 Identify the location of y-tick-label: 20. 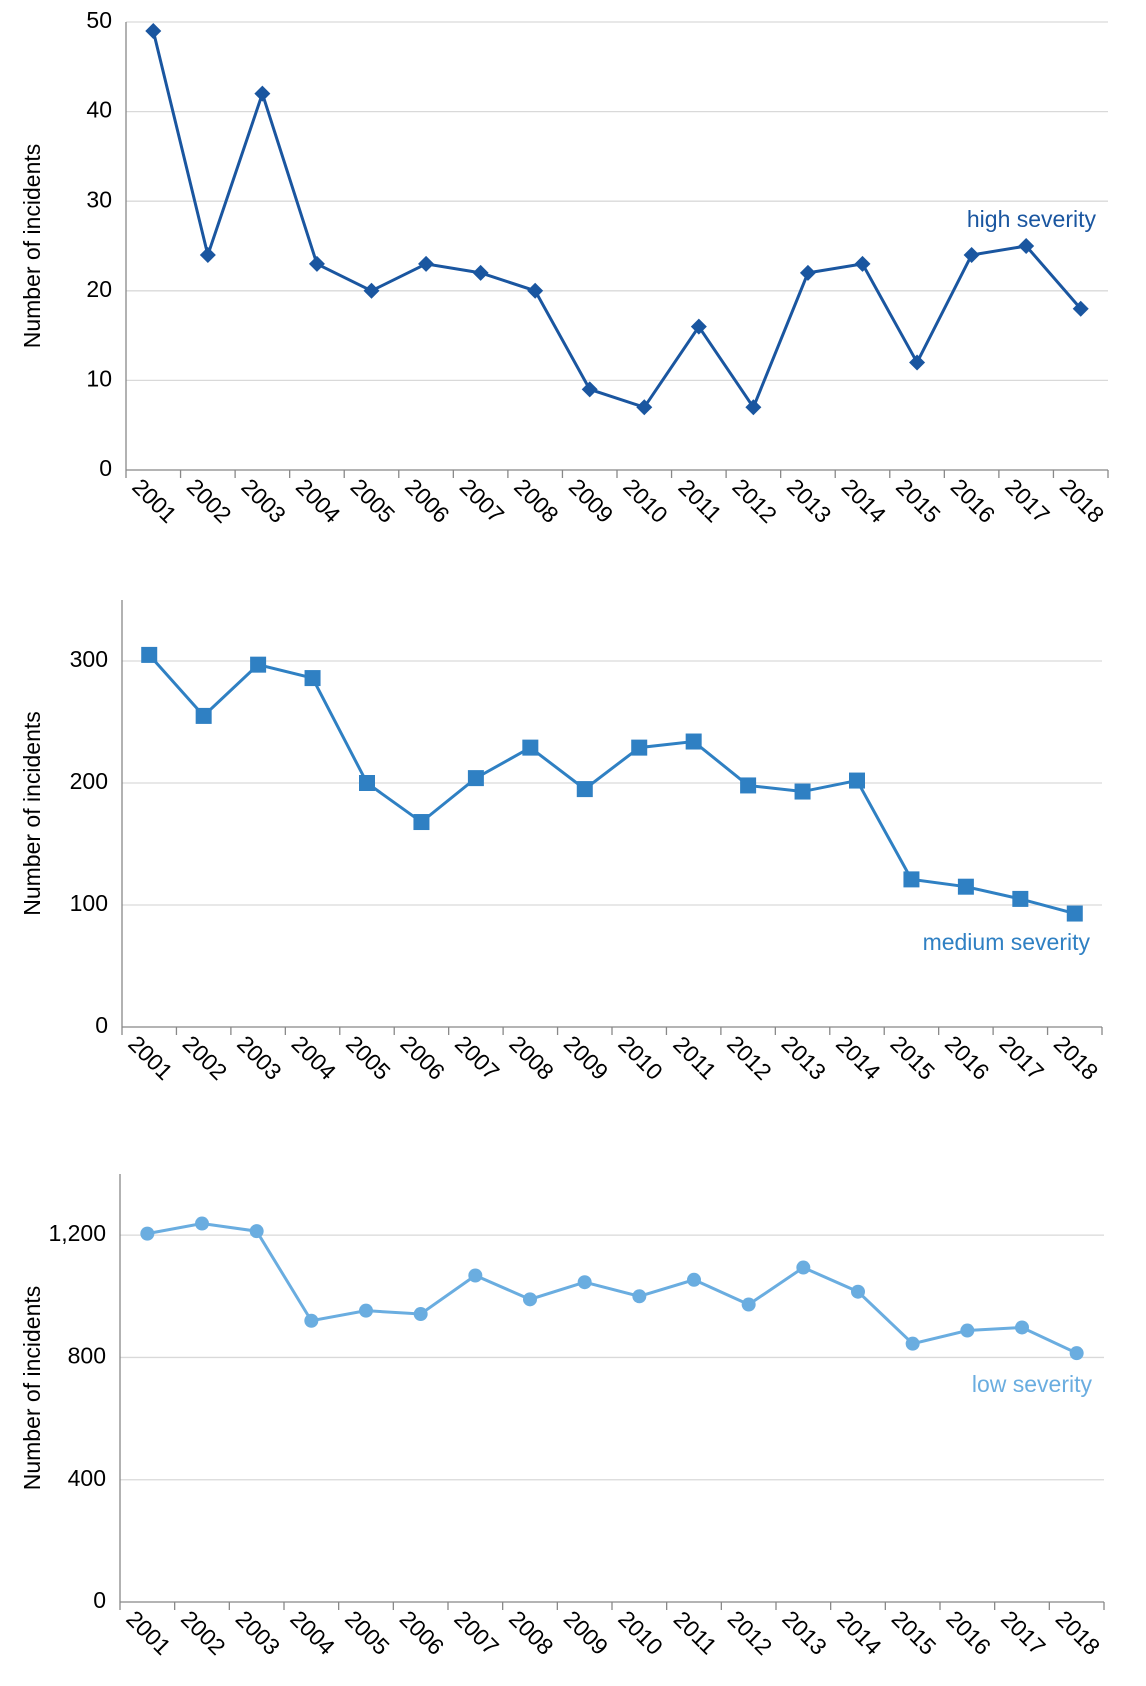
(99, 289).